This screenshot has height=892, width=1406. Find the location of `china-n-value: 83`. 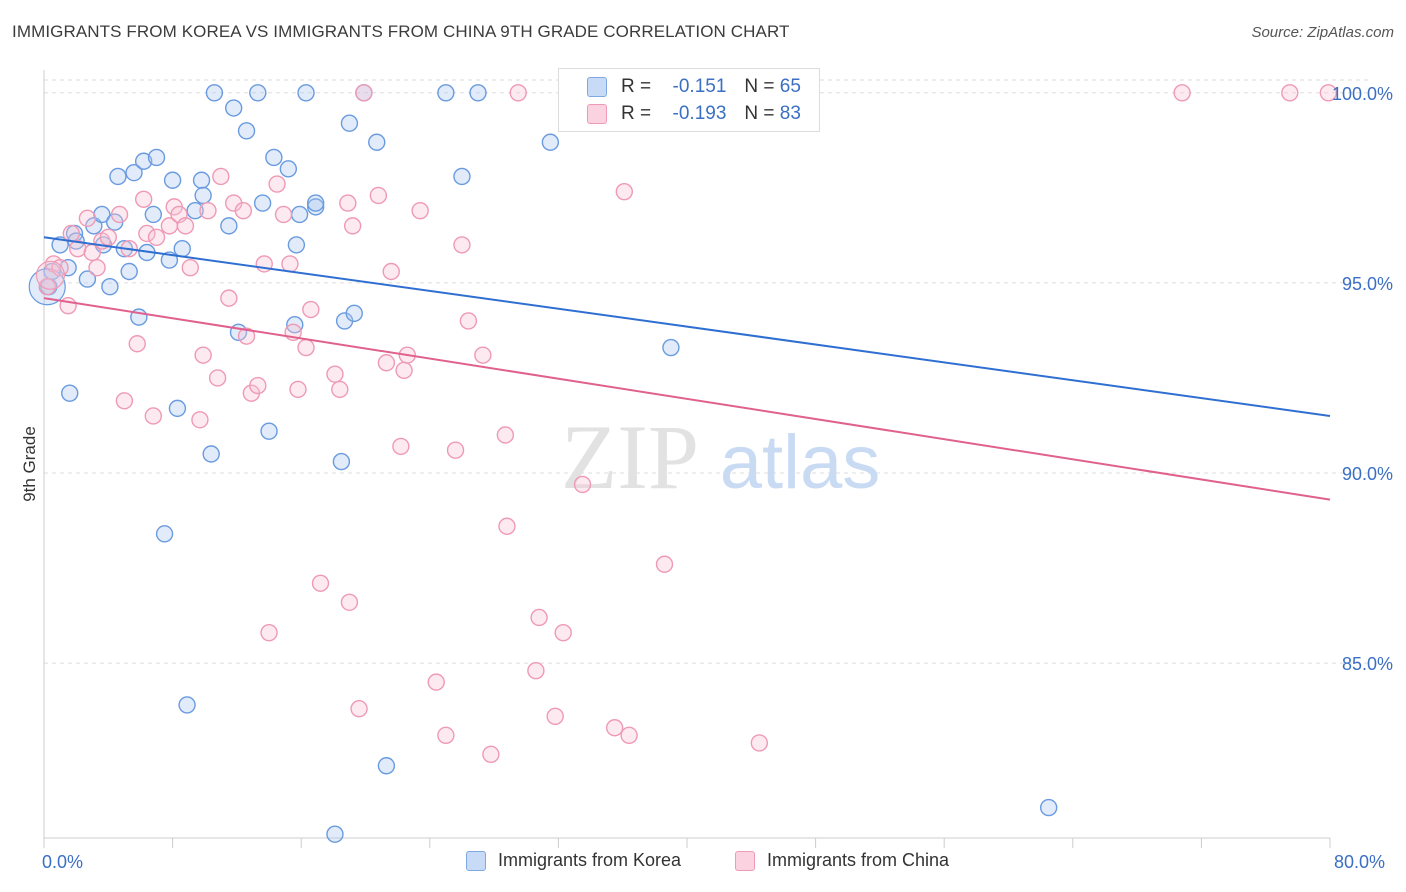

china-n-value: 83 is located at coordinates (790, 113).